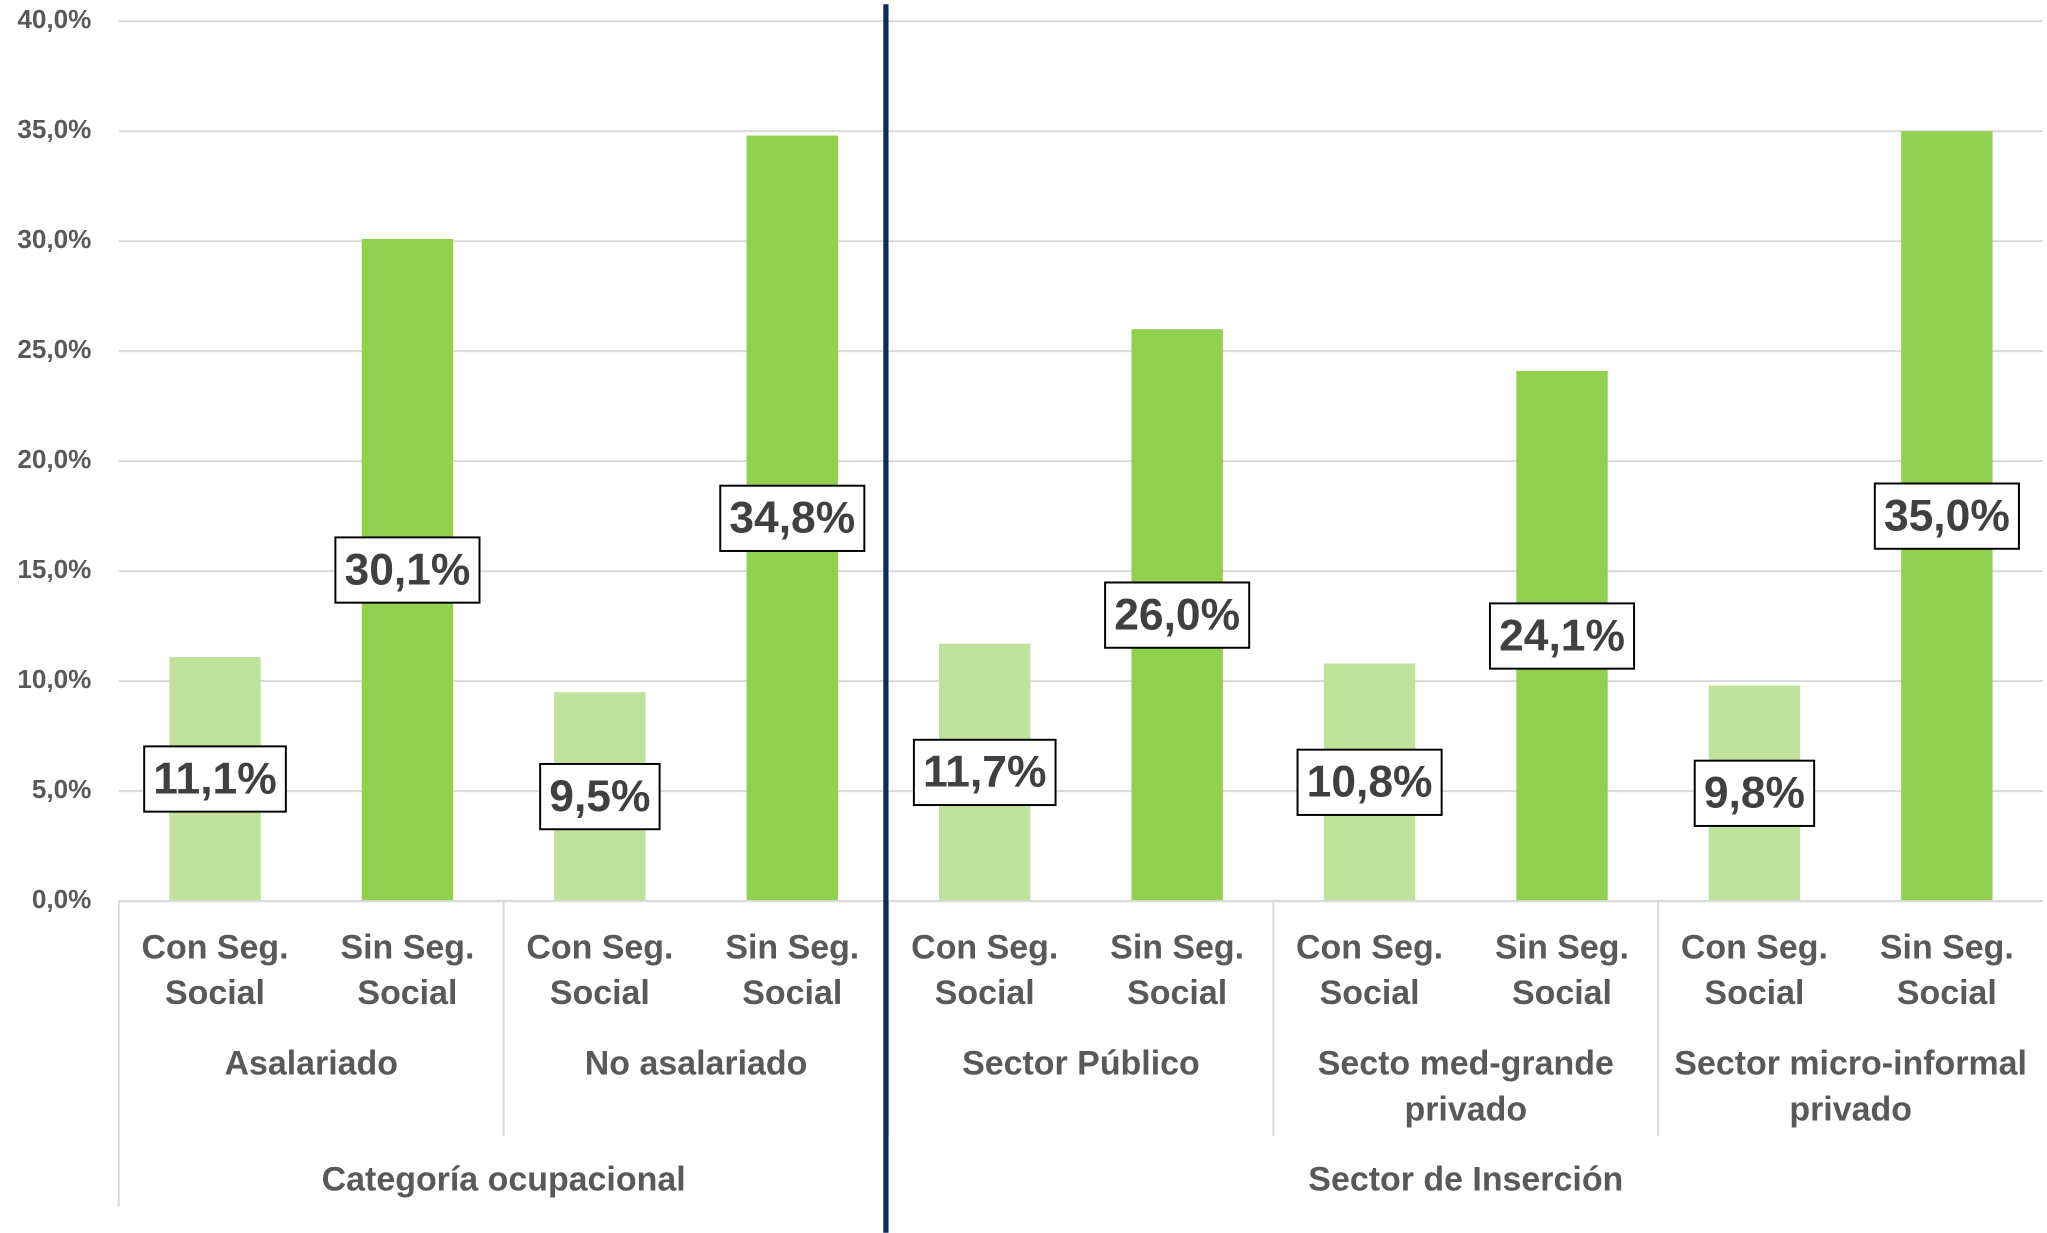  I want to click on y-tick-label: 25,0%, so click(54, 349).